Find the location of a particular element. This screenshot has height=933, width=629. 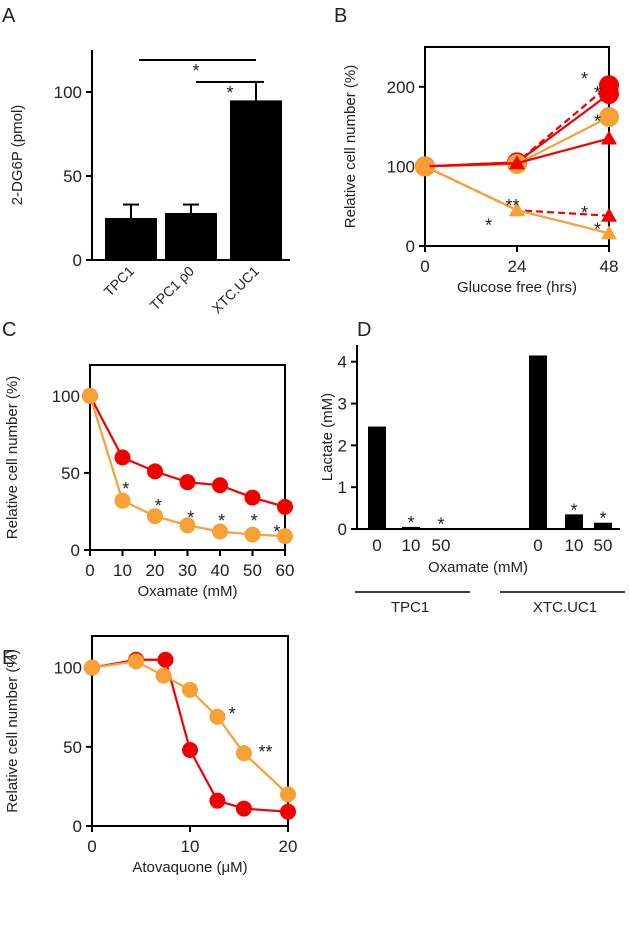

y-tick-label: 1 is located at coordinates (342, 487).